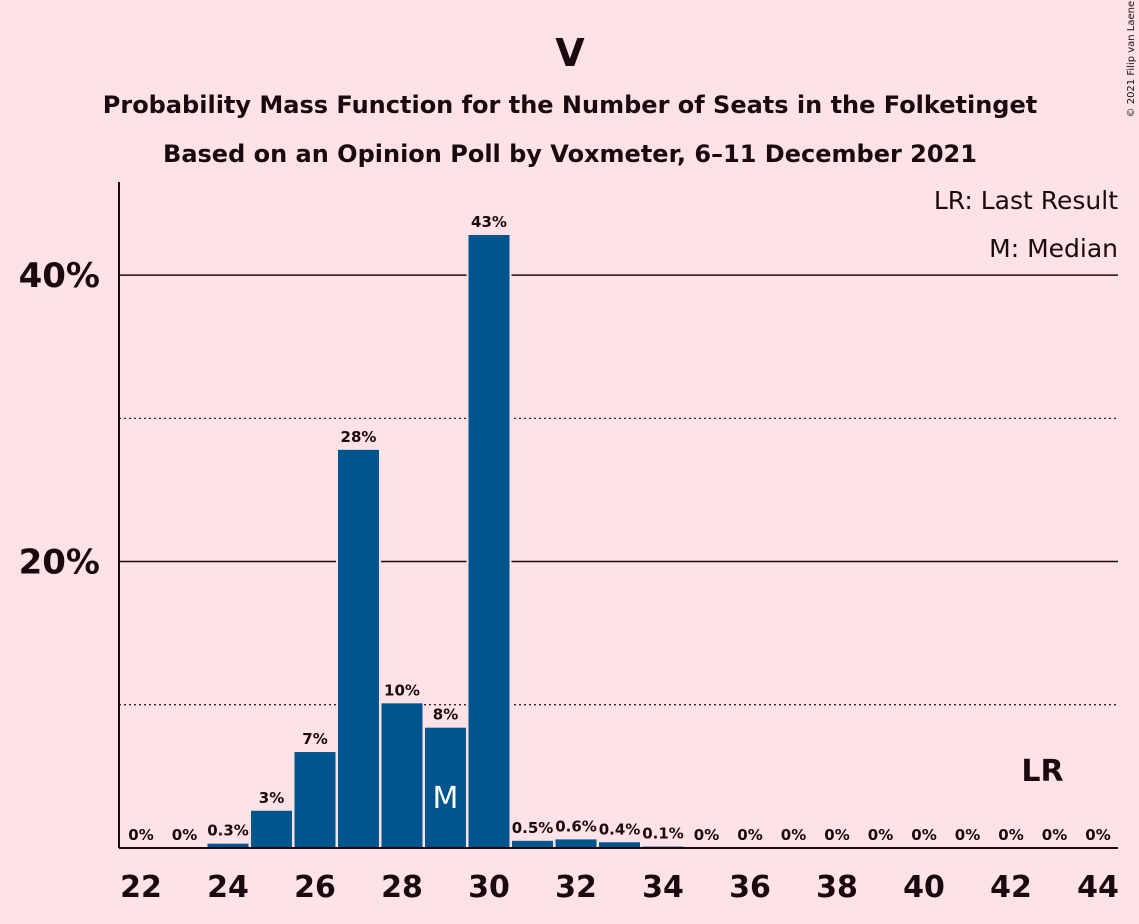  Describe the element at coordinates (706, 835) in the screenshot. I see `data-label-35: 0%` at that location.